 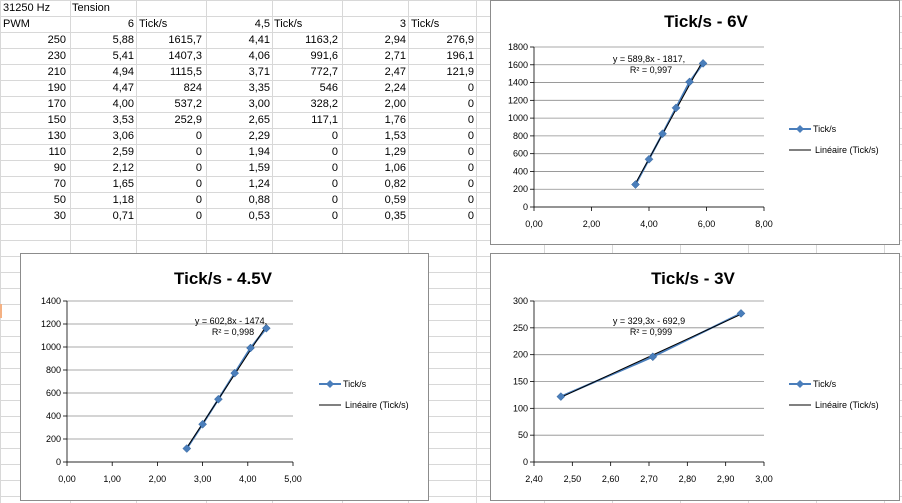 I want to click on data-cell: 2,12, so click(x=123, y=168).